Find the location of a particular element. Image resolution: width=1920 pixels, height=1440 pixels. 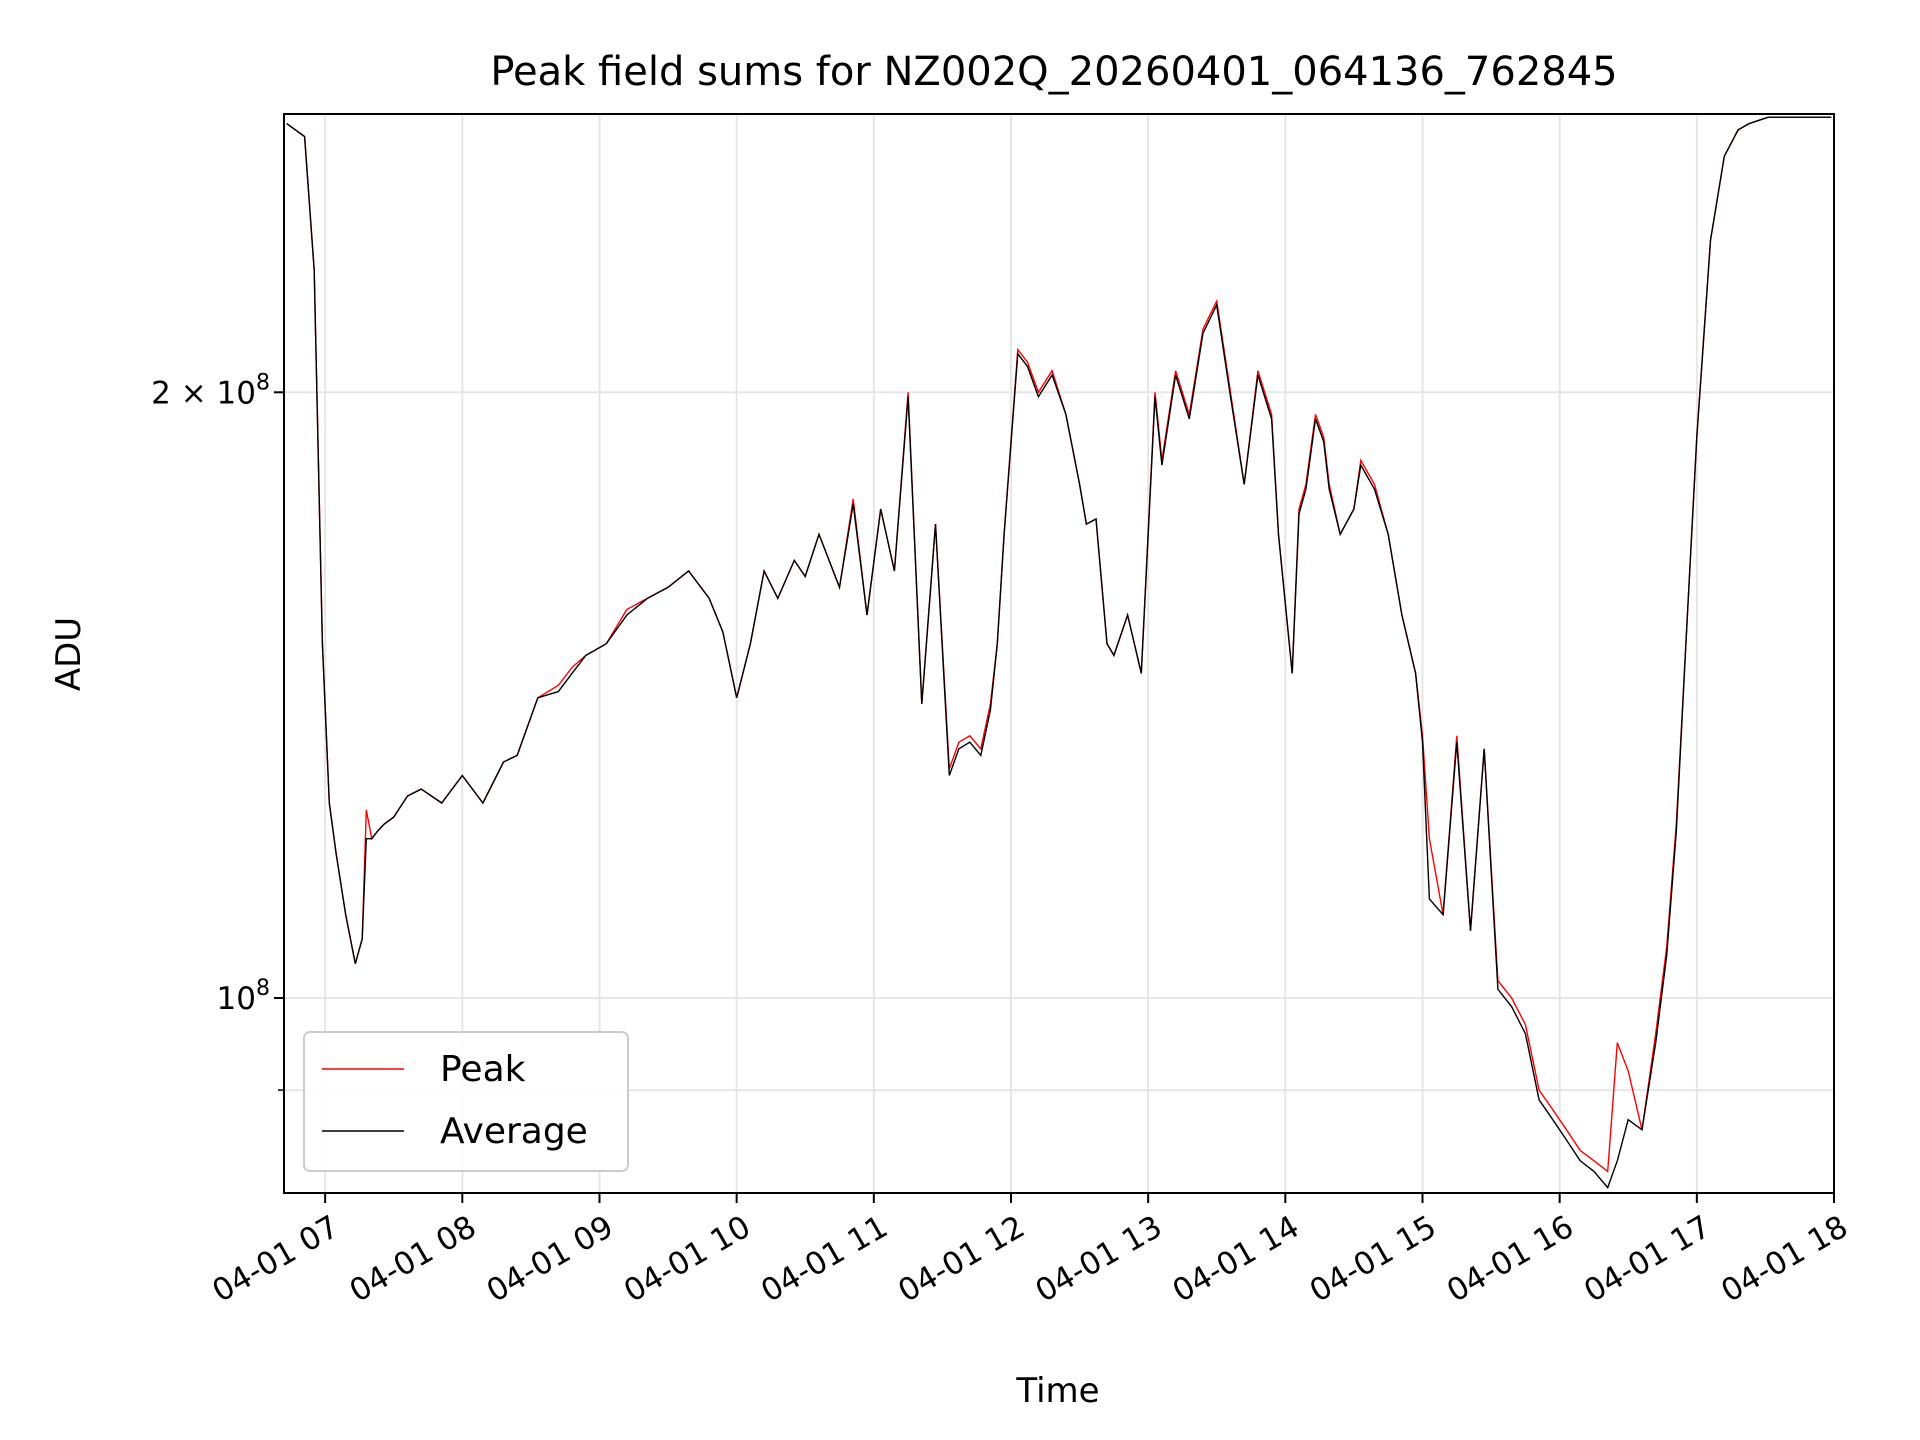

legend-box is located at coordinates (466, 1101).